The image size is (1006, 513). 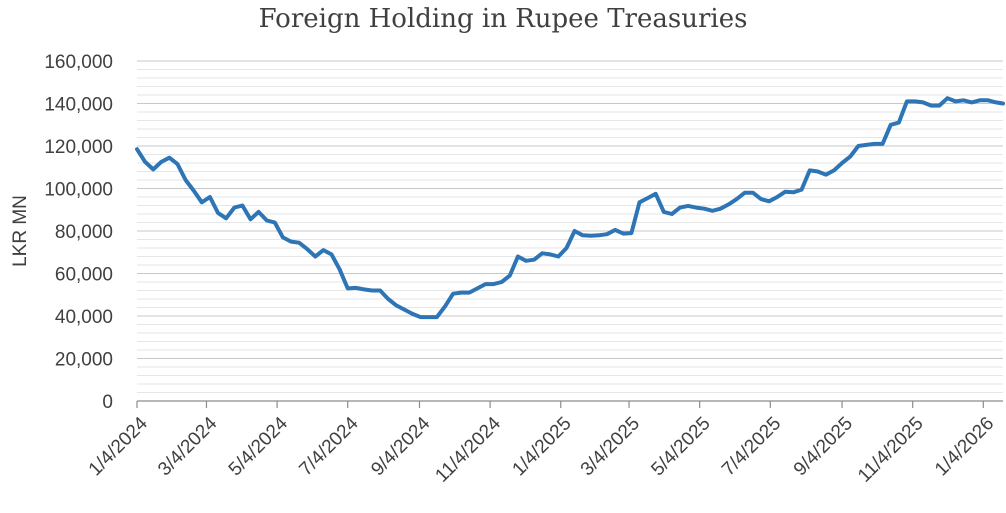 I want to click on y-tick-label: 80,000, so click(x=84, y=232).